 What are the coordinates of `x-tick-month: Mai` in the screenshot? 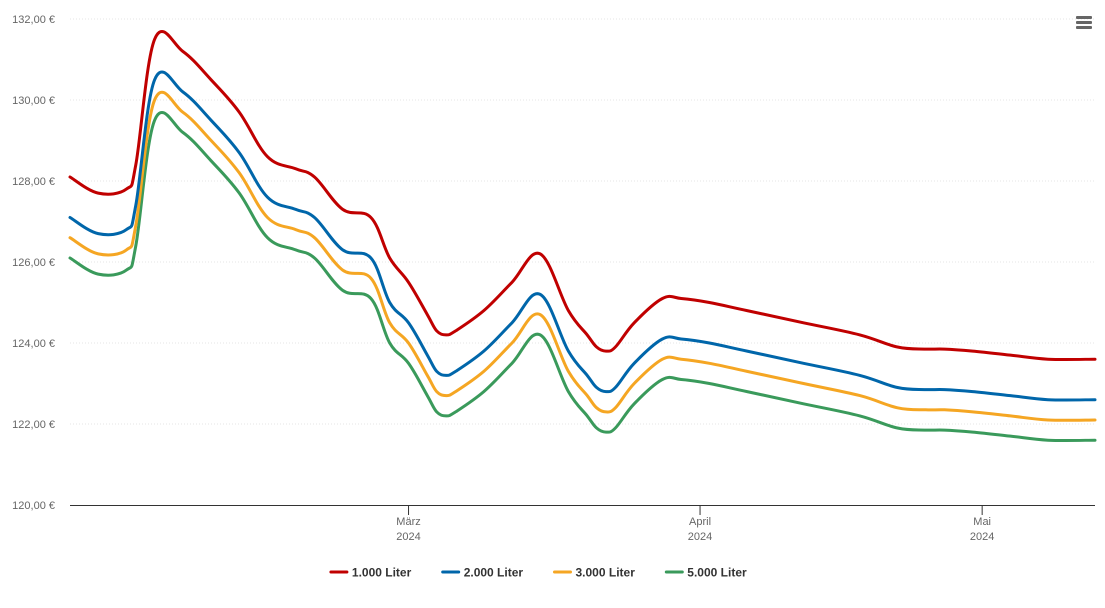 It's located at (982, 522).